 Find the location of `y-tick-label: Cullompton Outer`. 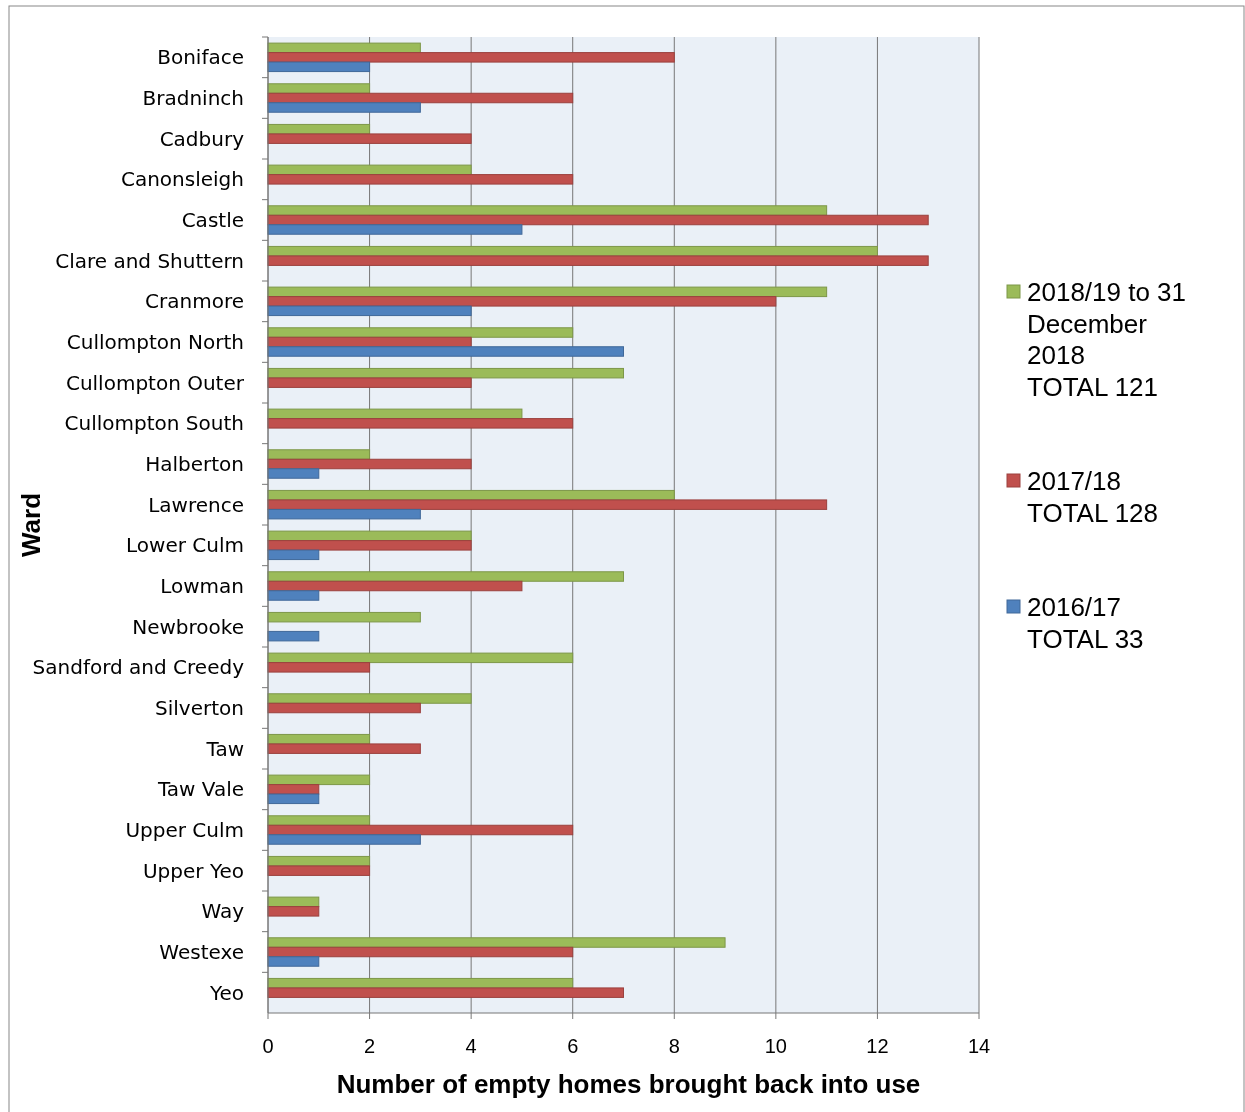

y-tick-label: Cullompton Outer is located at coordinates (155, 382).